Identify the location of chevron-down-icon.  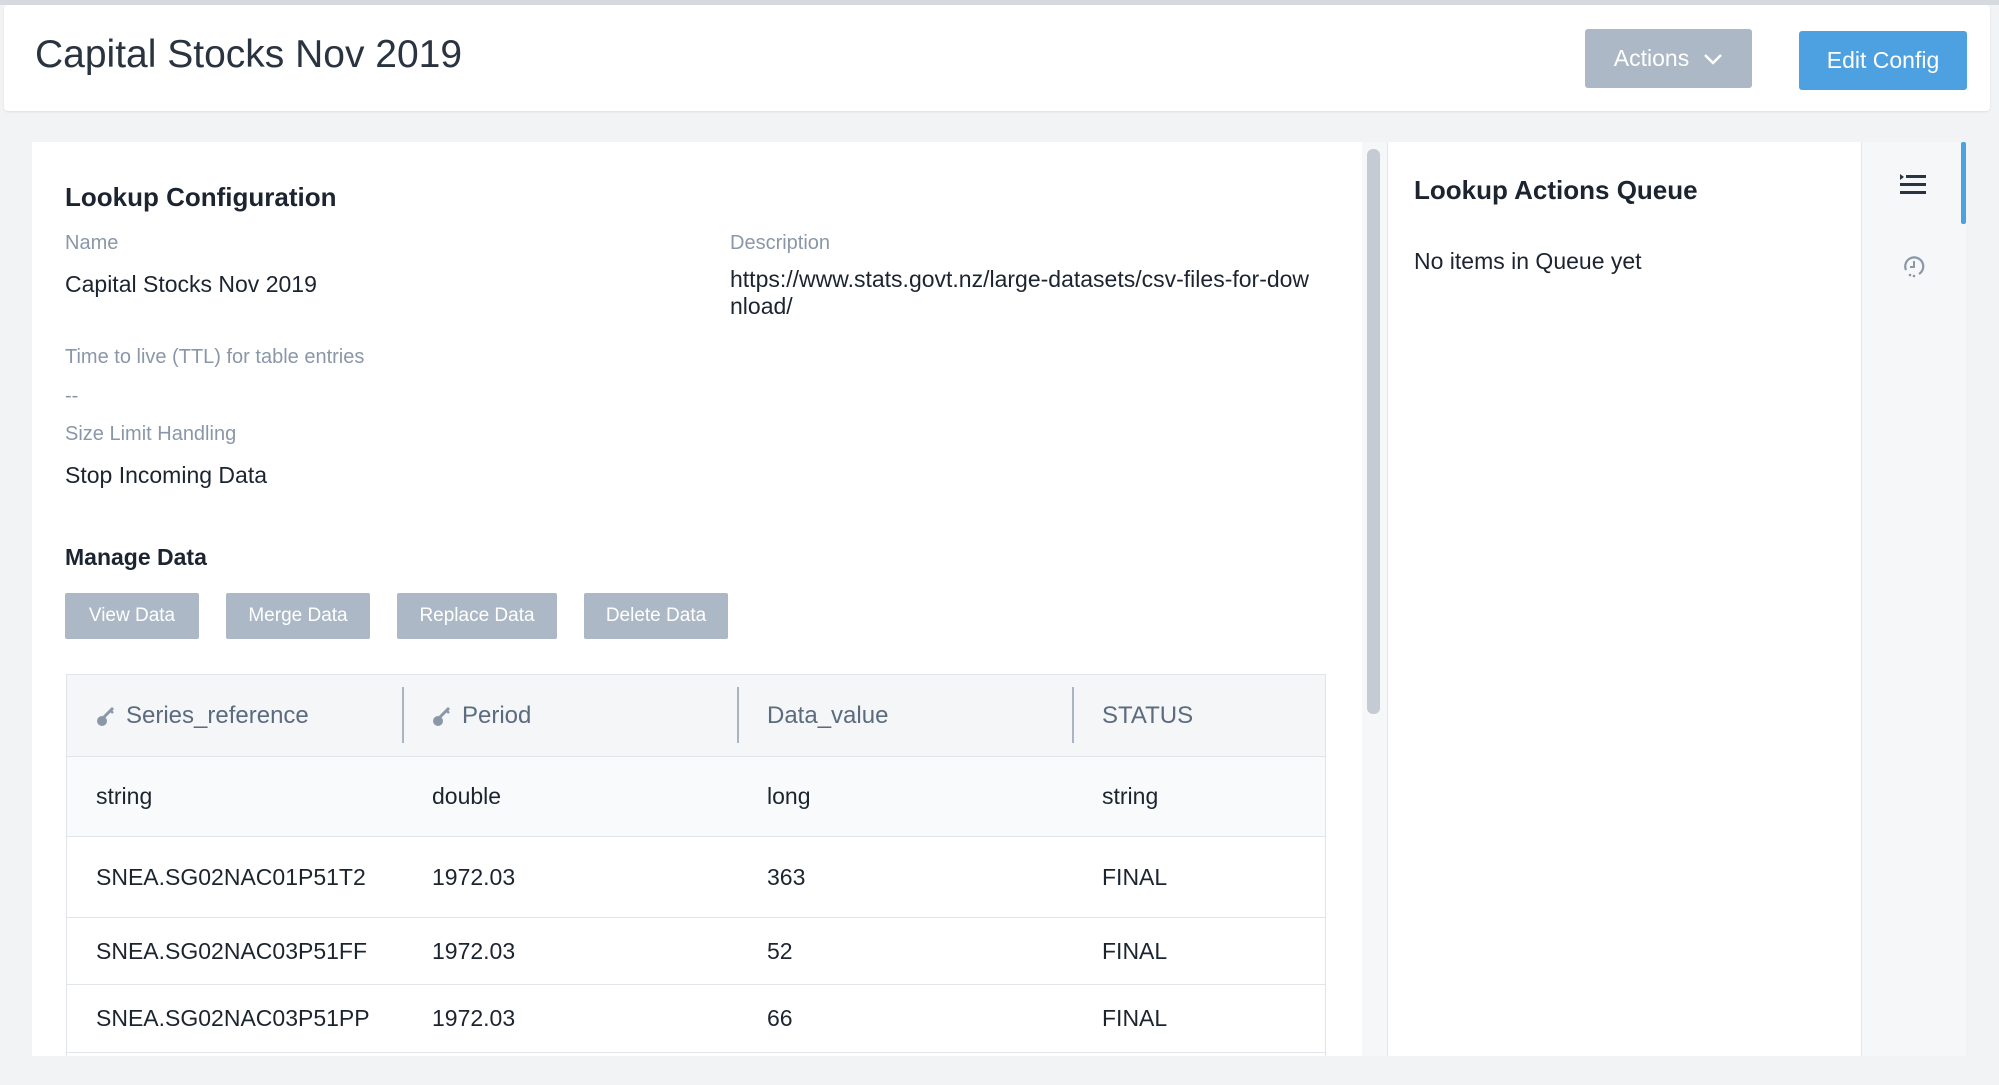
(1713, 59).